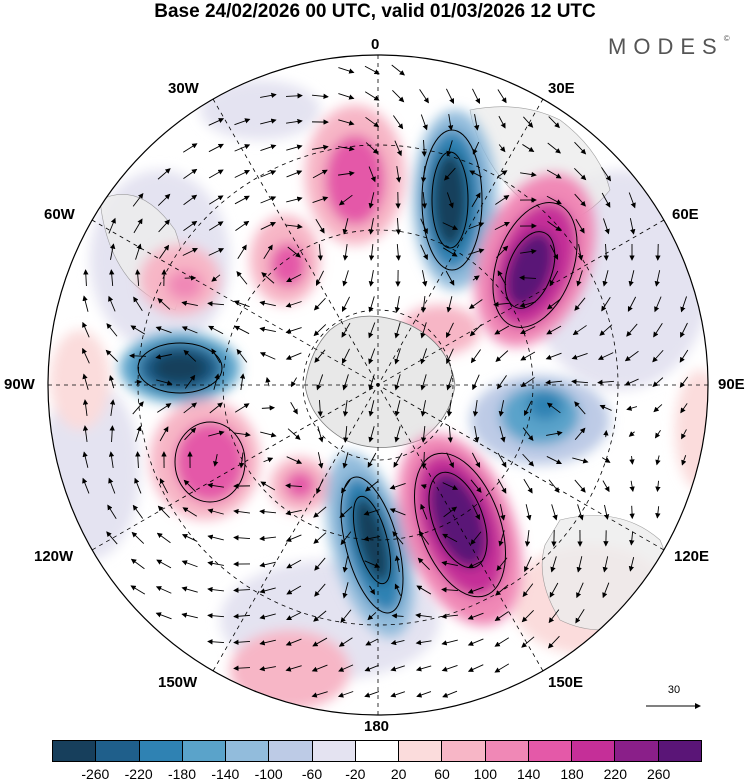 This screenshot has height=783, width=750. Describe the element at coordinates (377, 726) in the screenshot. I see `lon-label-180: 180` at that location.